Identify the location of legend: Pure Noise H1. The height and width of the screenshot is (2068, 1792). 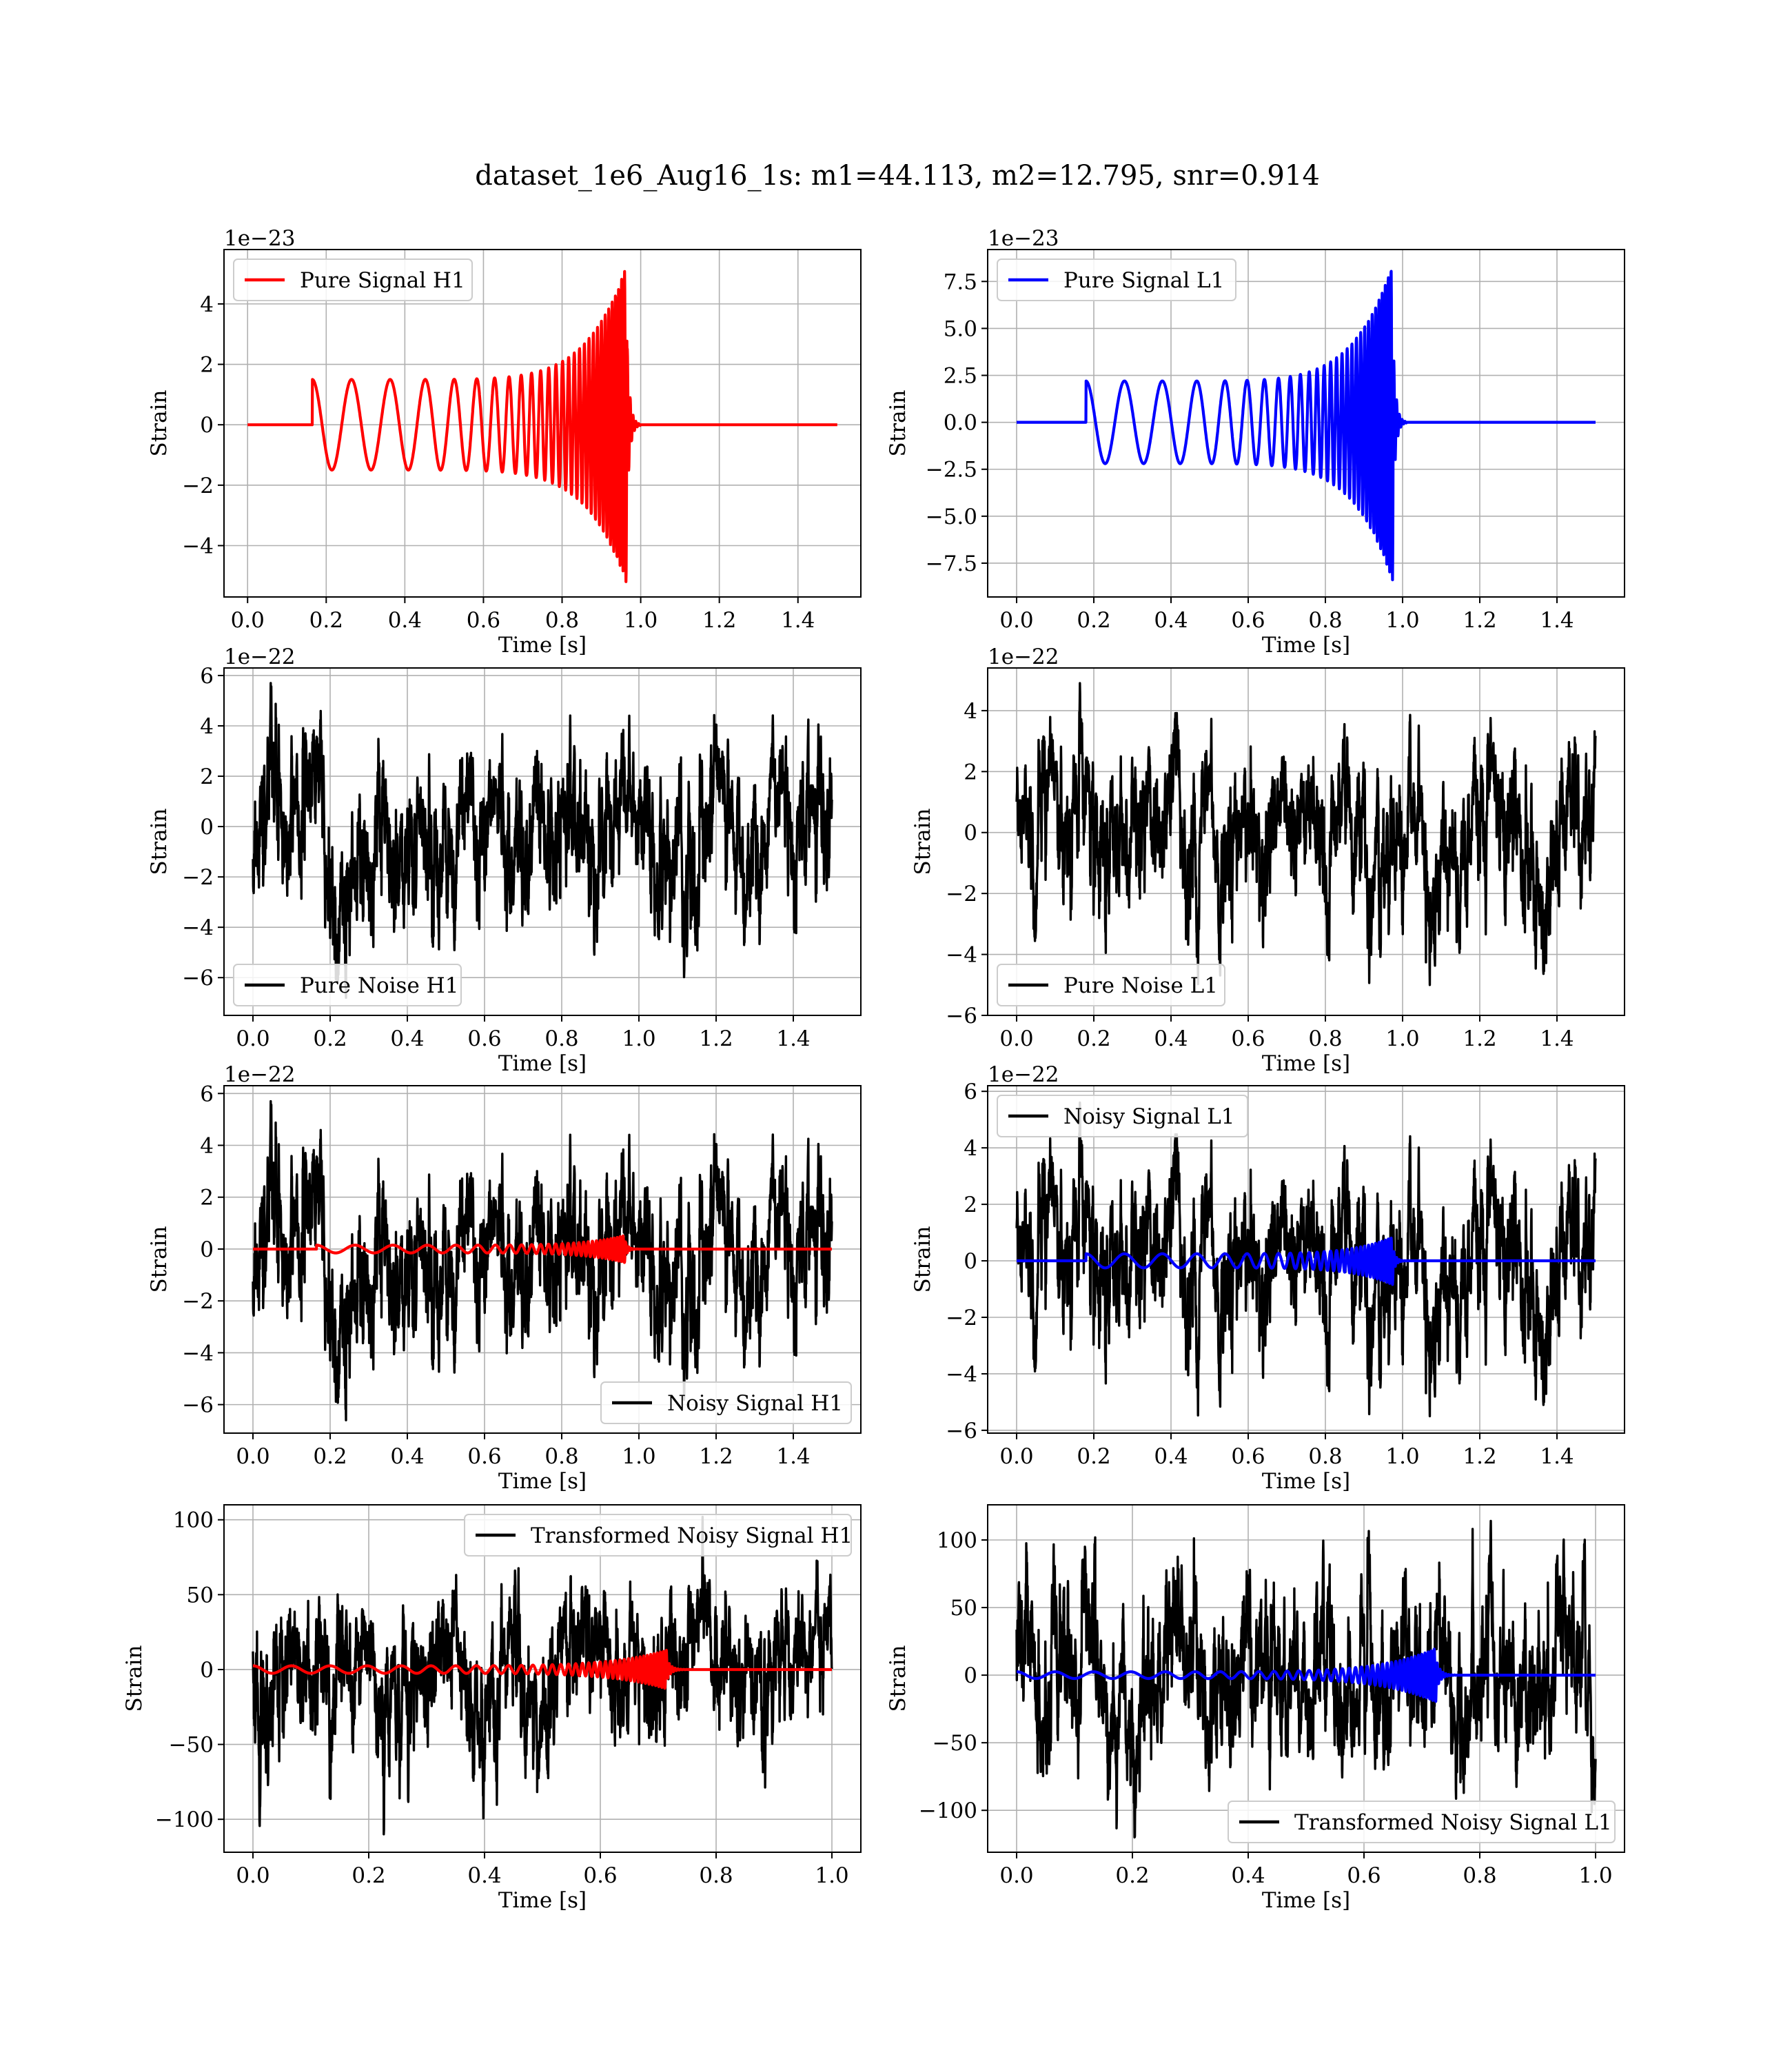
(347, 985).